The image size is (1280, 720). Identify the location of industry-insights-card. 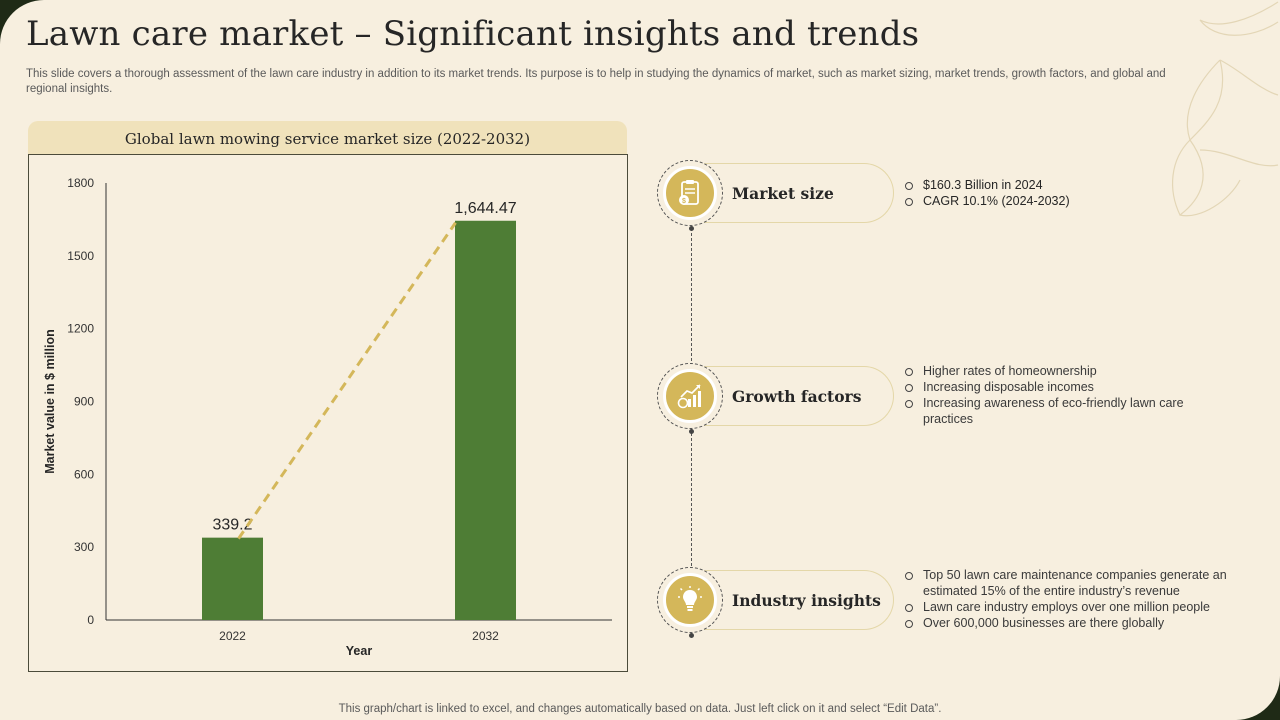
(792, 600).